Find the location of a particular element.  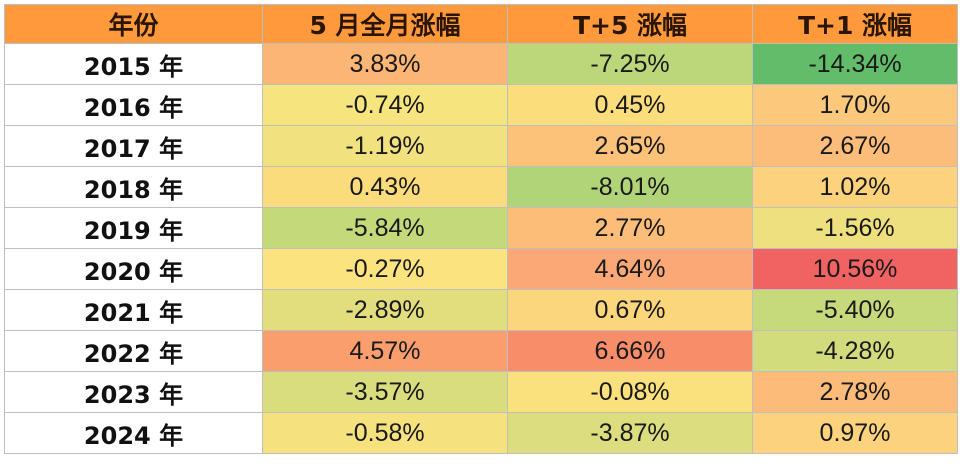

table-row: 2017 年 -1.19% 2.65% 2.67% is located at coordinates (481, 146).